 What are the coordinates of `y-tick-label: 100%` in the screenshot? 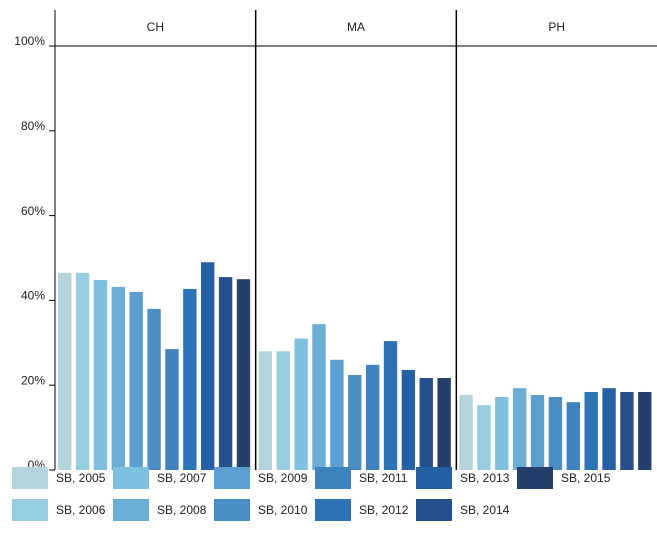 It's located at (29, 41).